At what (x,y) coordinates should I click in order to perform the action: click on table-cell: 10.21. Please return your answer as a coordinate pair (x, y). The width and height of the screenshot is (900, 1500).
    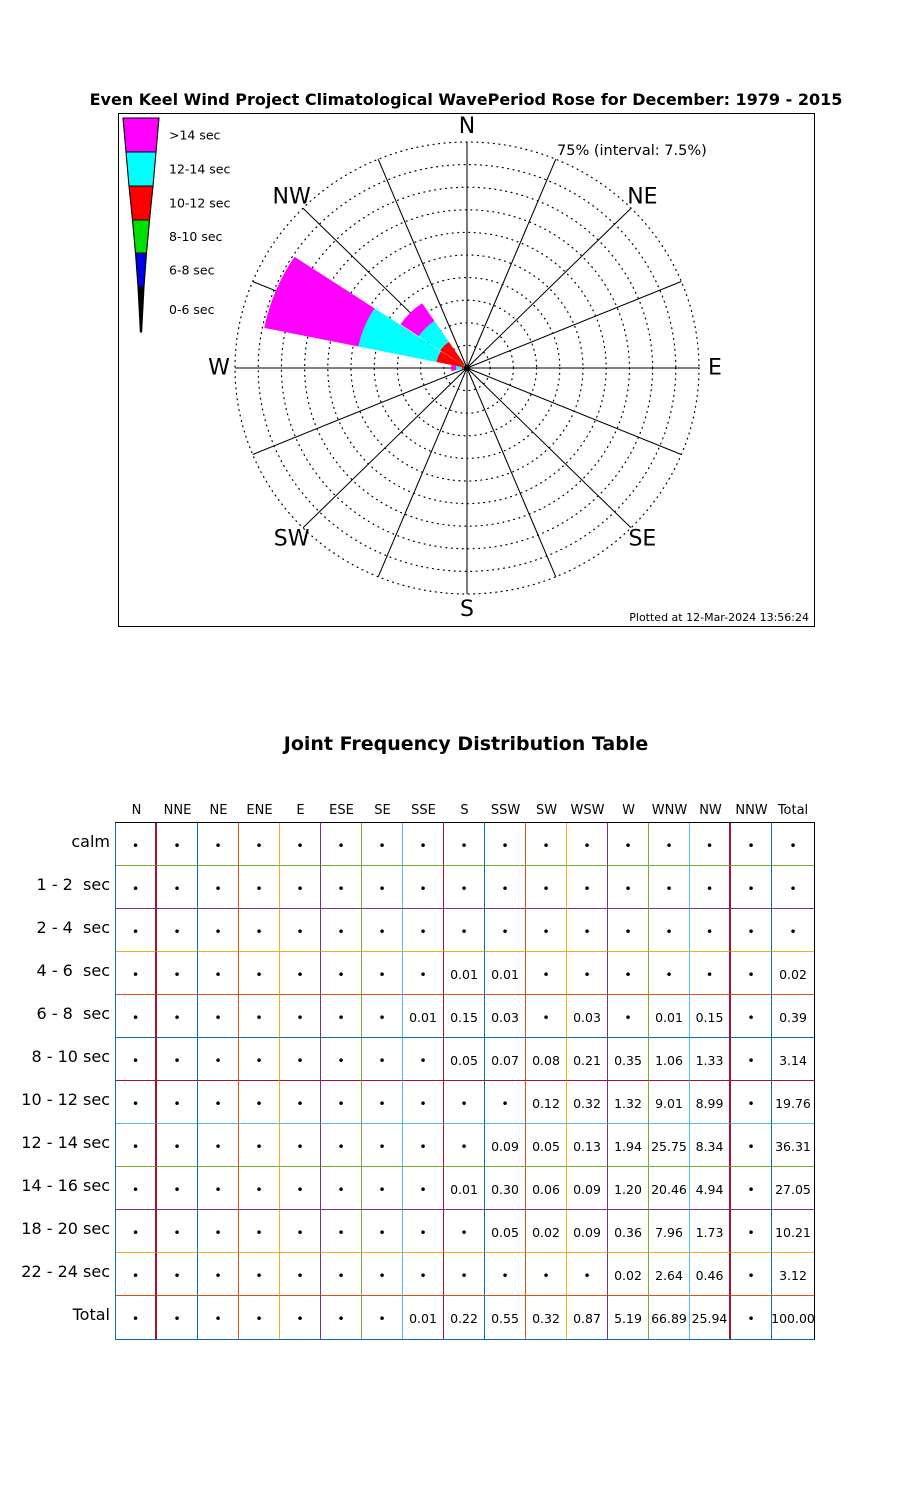
    Looking at the image, I should click on (793, 1231).